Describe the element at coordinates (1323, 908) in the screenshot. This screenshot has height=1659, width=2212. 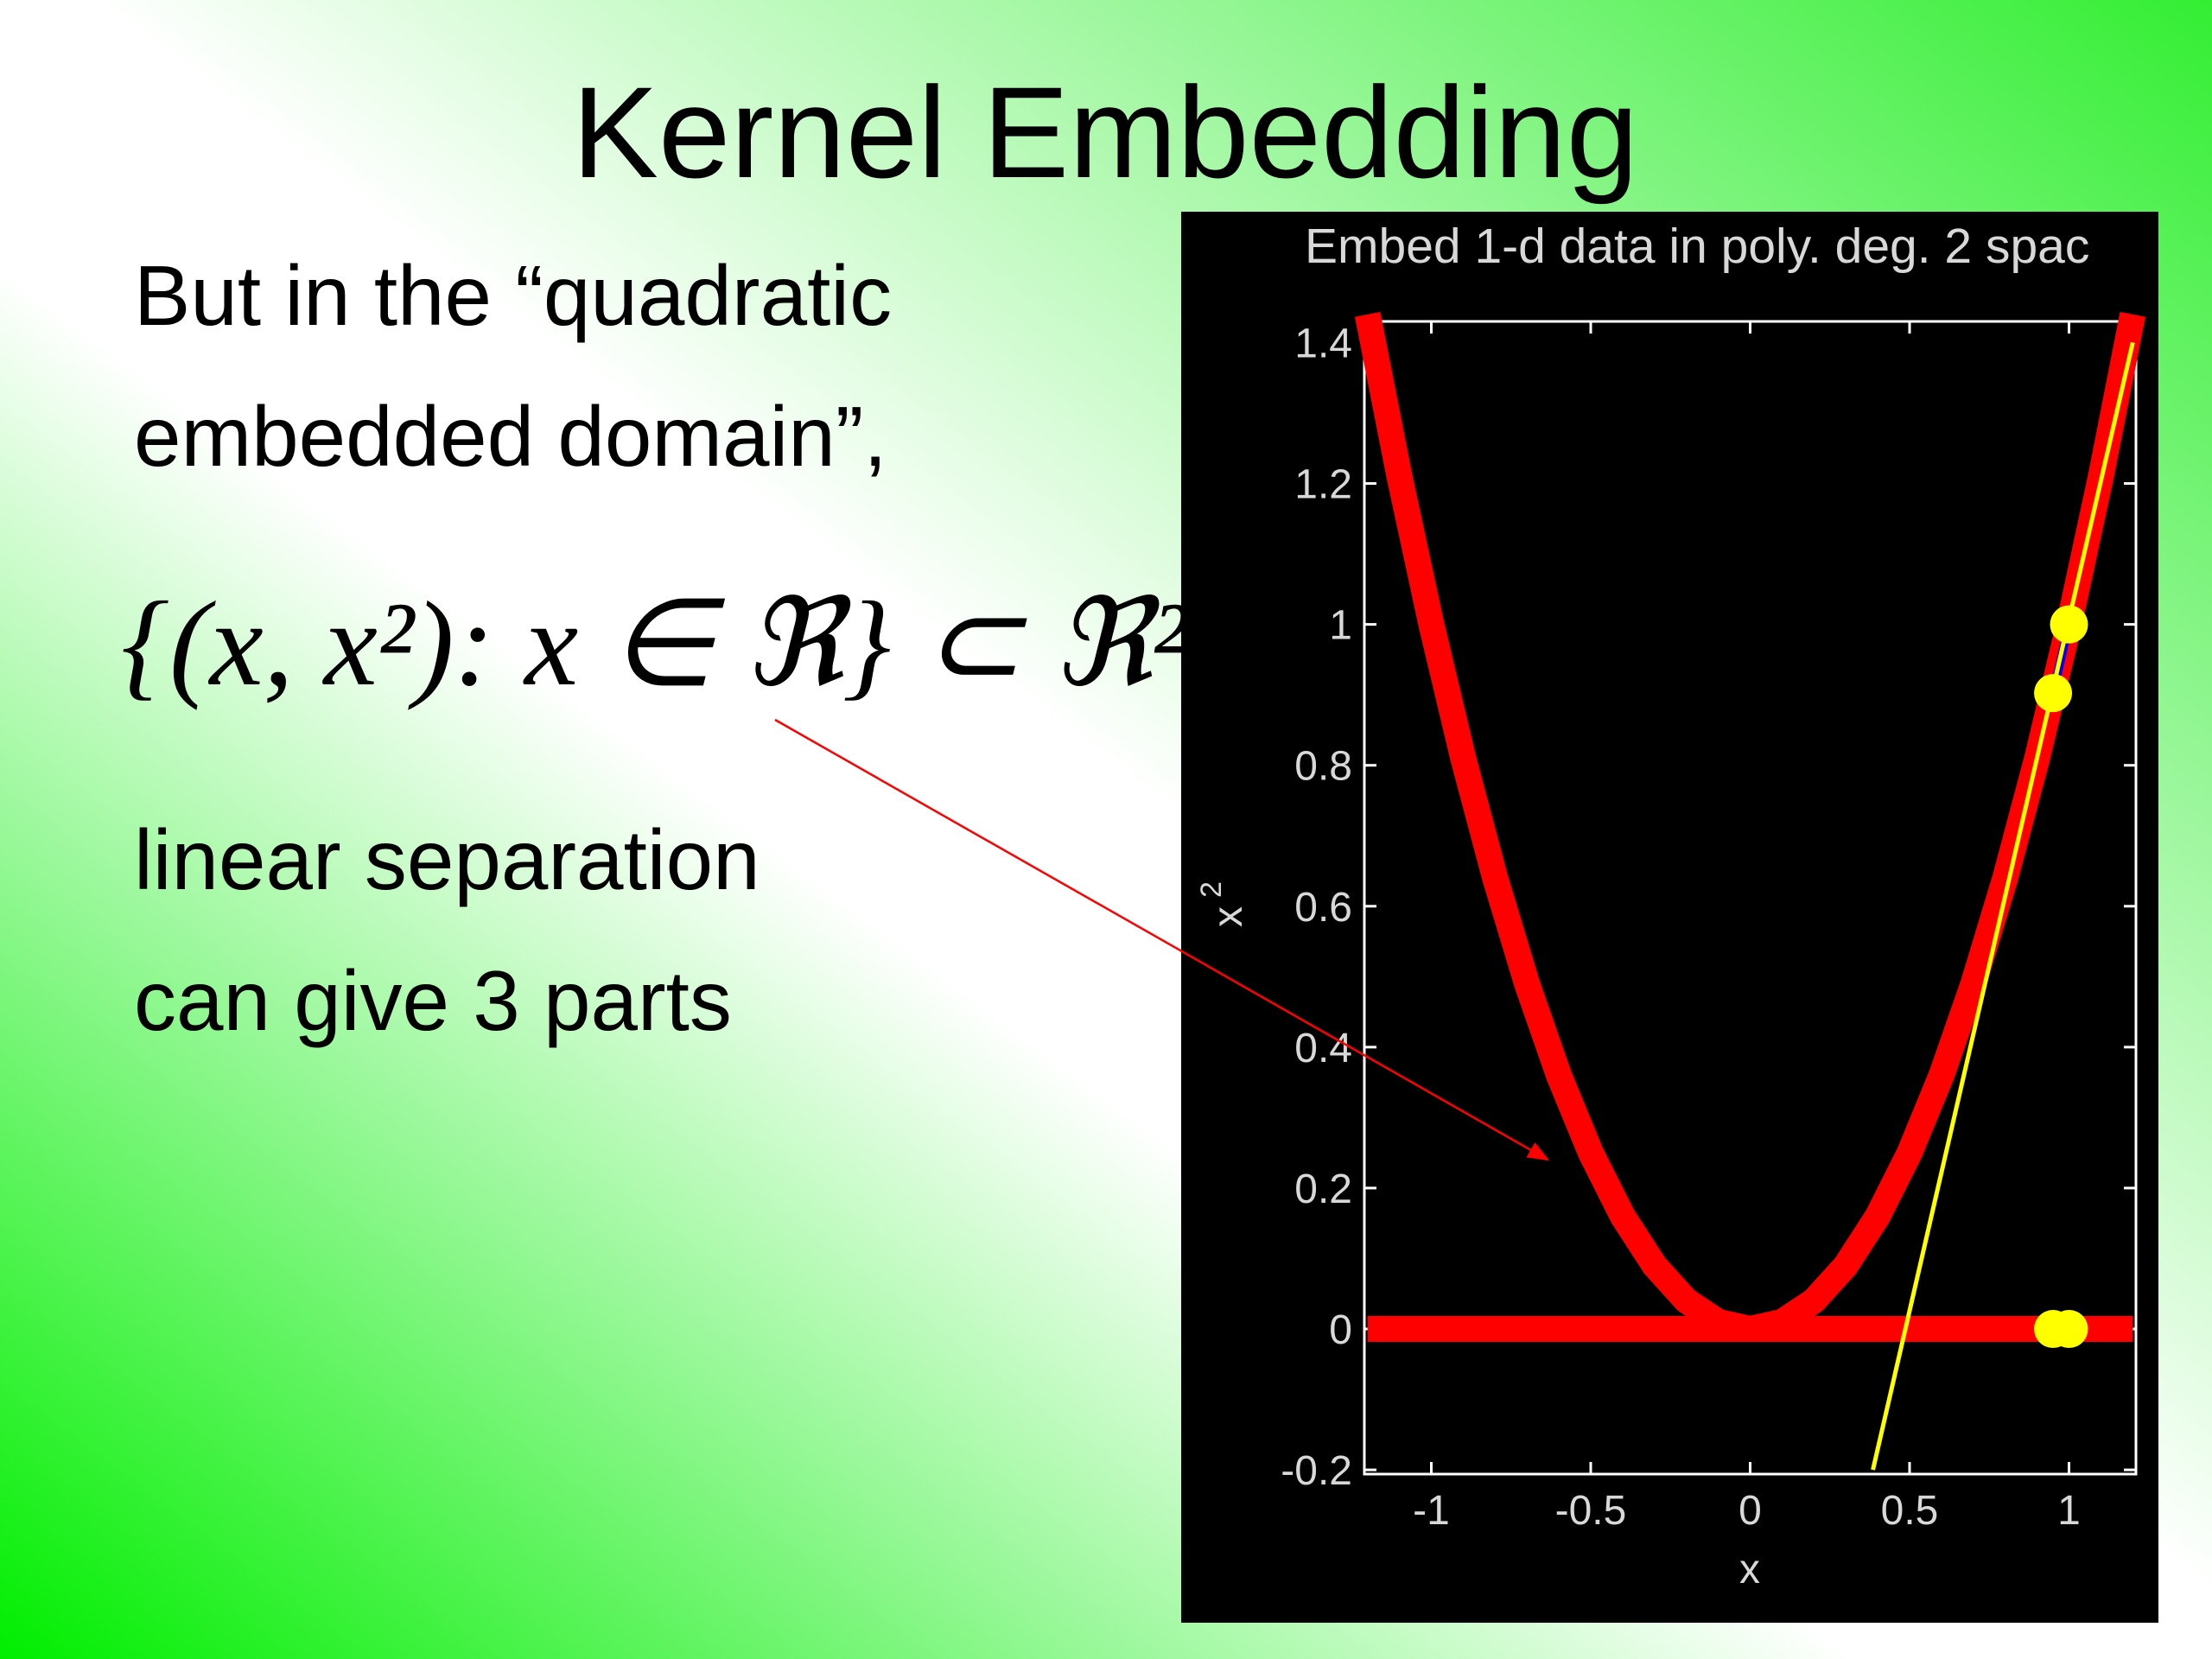
I see `y-tick-label: 0.6` at that location.